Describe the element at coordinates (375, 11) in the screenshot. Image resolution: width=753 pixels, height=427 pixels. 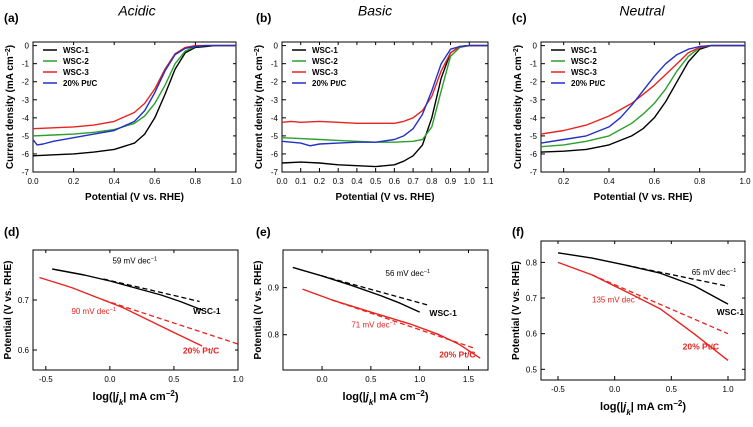
I see `column-title: Basic` at that location.